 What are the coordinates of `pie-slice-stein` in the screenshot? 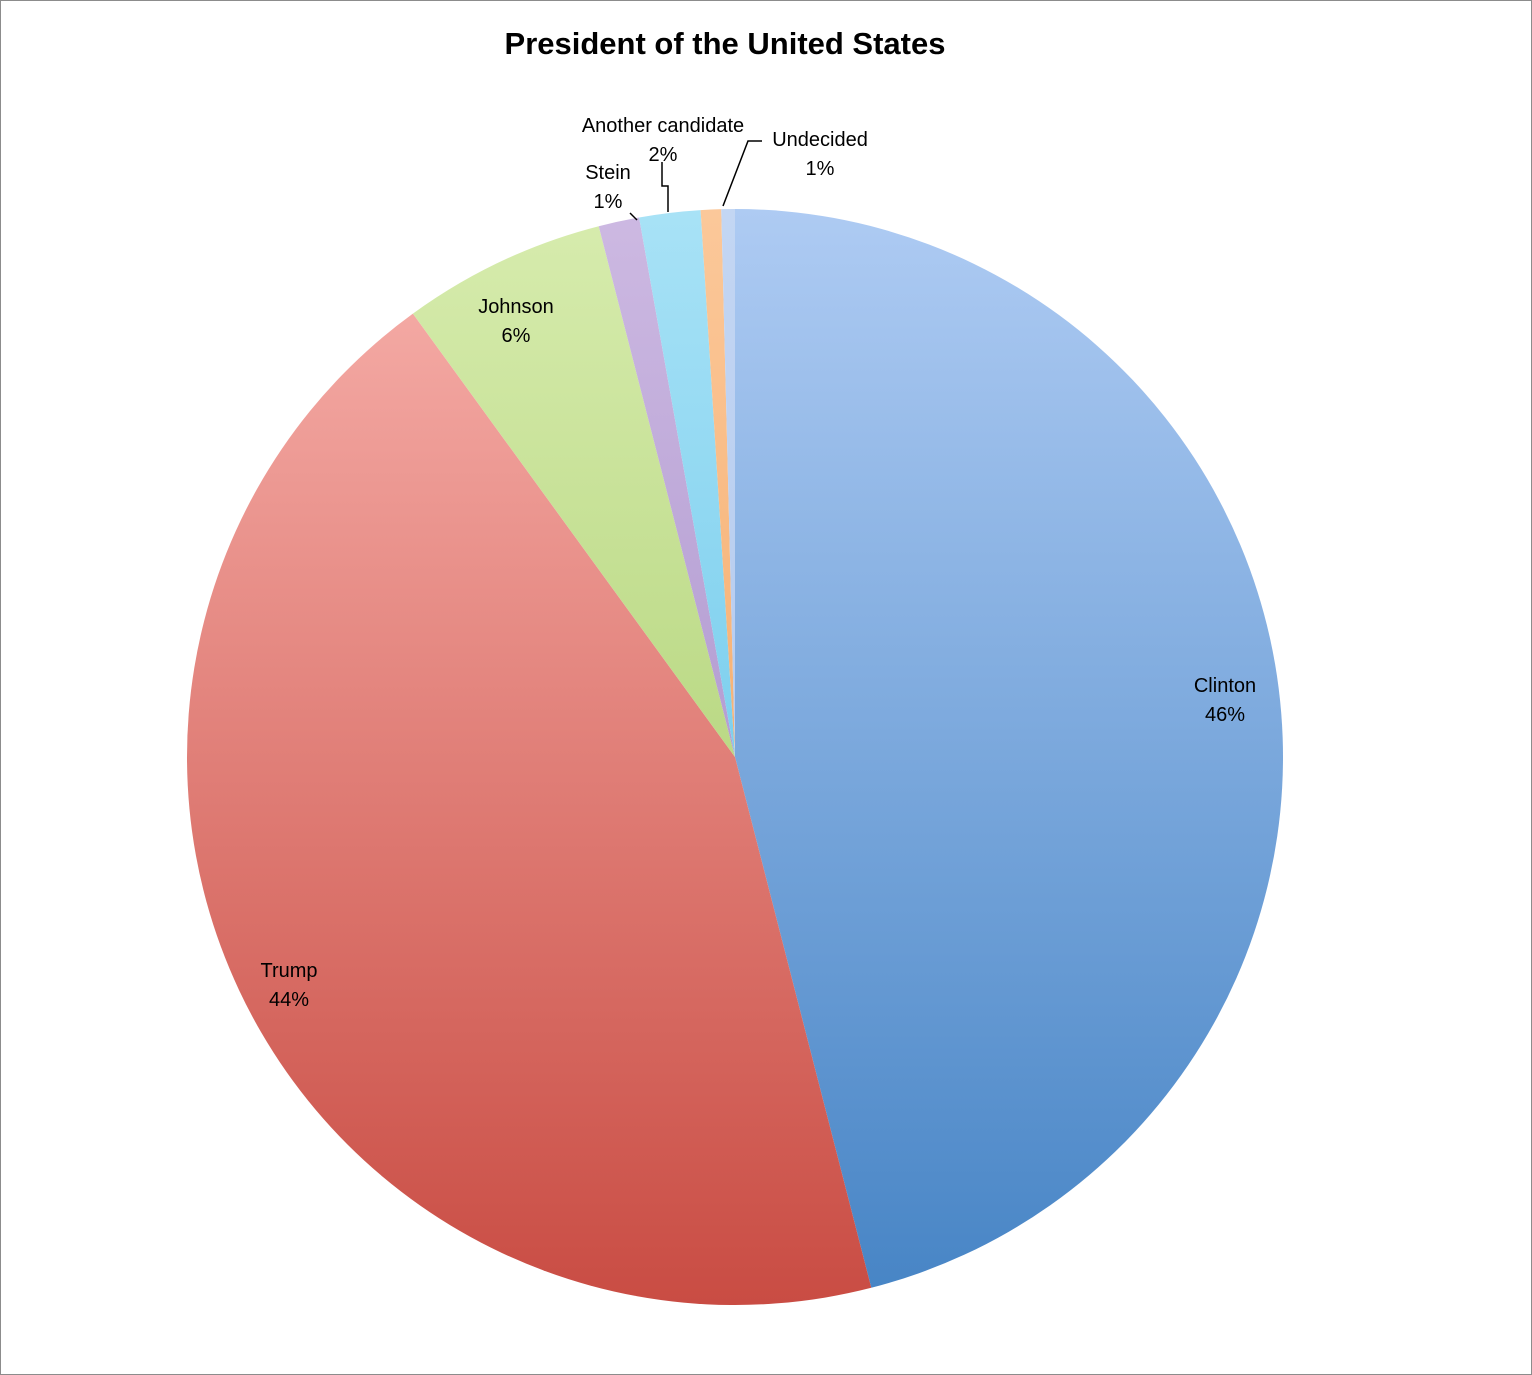 It's located at (666, 487).